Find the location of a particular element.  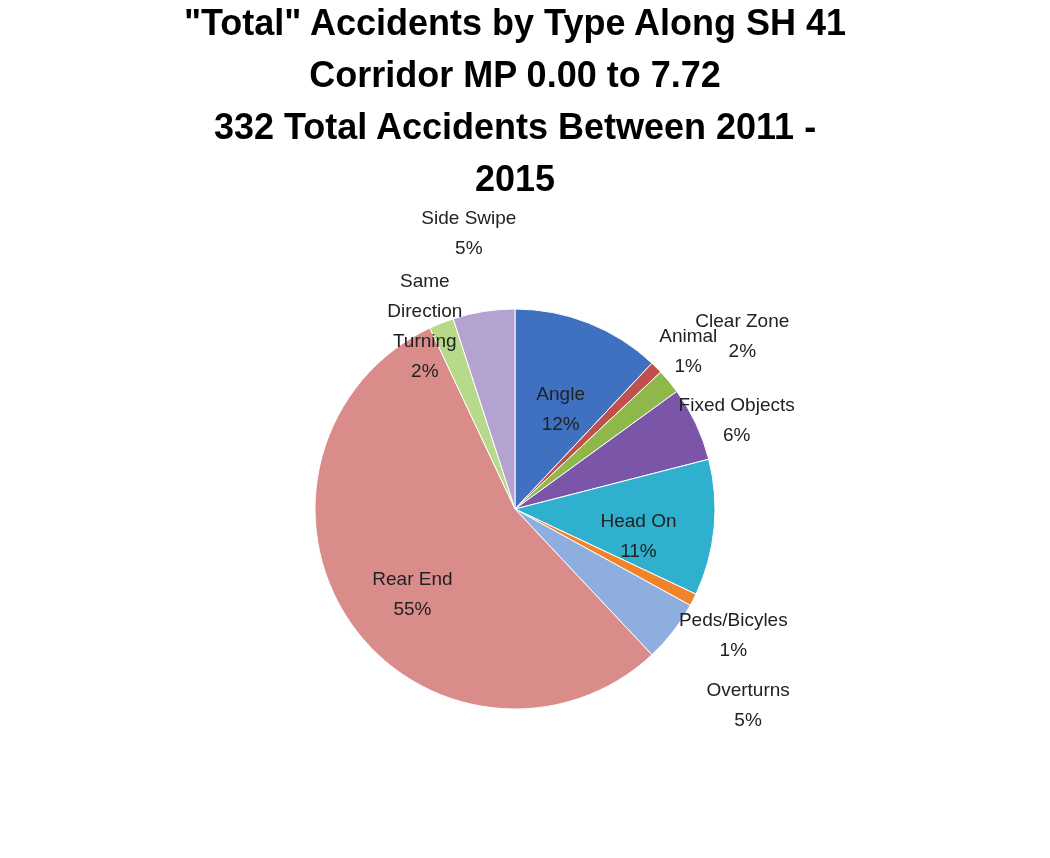

text: Corridor MP 0.00 to 7.72 is located at coordinates (515, 74).